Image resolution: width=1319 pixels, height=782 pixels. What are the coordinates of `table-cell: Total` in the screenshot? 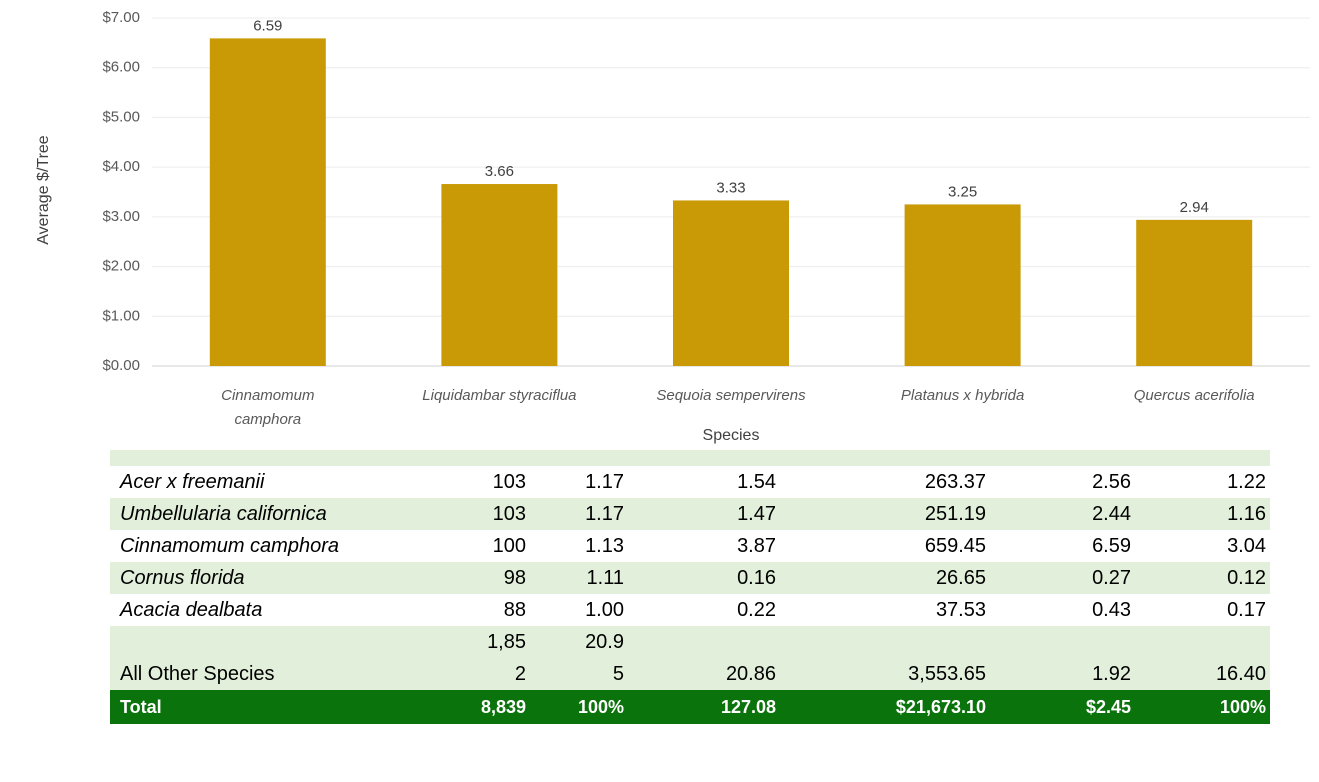 It's located at (265, 707).